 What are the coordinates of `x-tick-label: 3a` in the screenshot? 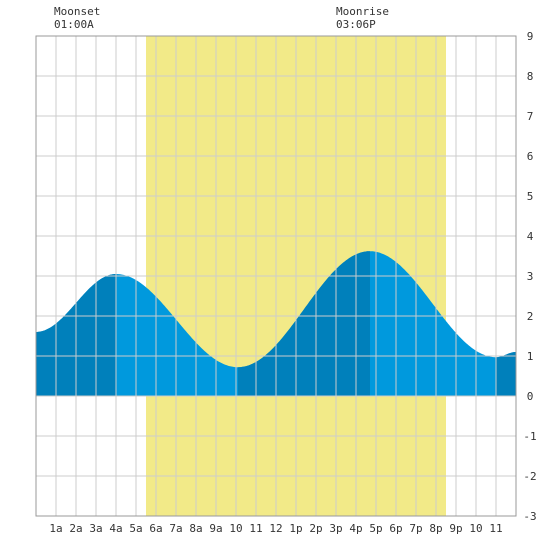 It's located at (95, 528).